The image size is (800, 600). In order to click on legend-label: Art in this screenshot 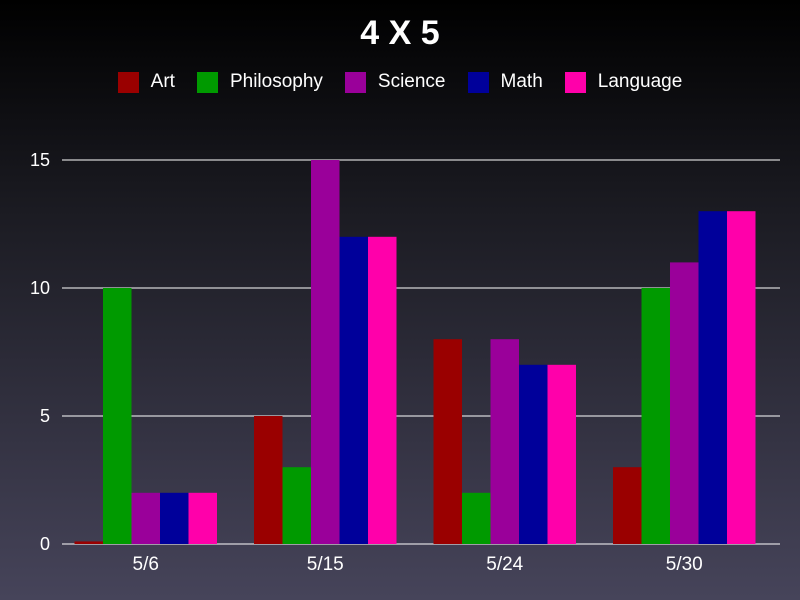, I will do `click(162, 81)`.